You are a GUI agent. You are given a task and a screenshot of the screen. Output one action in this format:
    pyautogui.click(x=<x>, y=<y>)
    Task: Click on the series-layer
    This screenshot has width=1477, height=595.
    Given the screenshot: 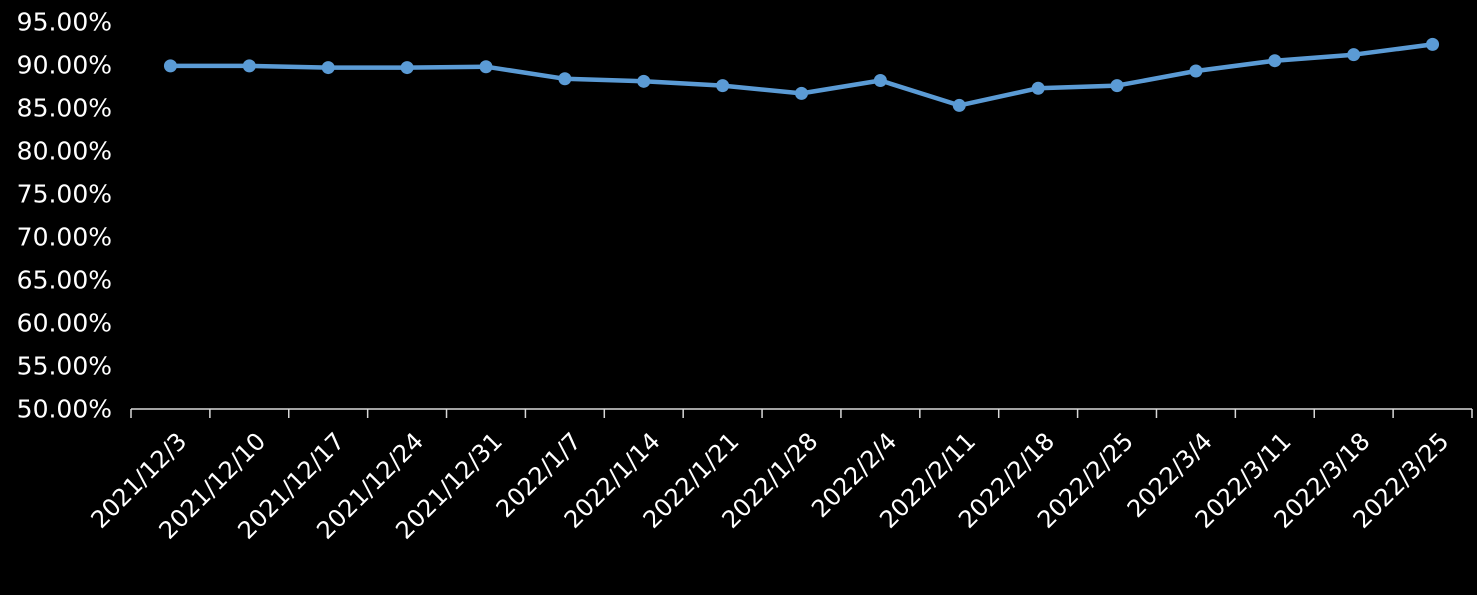 What is the action you would take?
    pyautogui.click(x=801, y=74)
    